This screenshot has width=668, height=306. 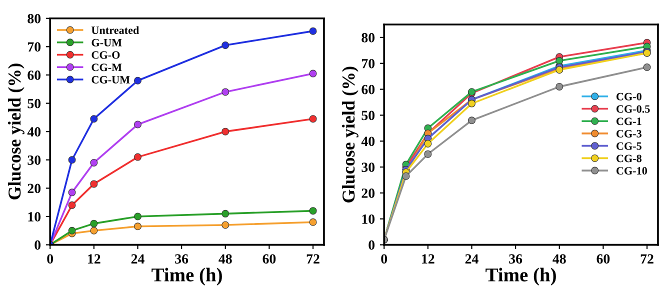 What do you see at coordinates (629, 96) in the screenshot?
I see `legend-label: CG-0` at bounding box center [629, 96].